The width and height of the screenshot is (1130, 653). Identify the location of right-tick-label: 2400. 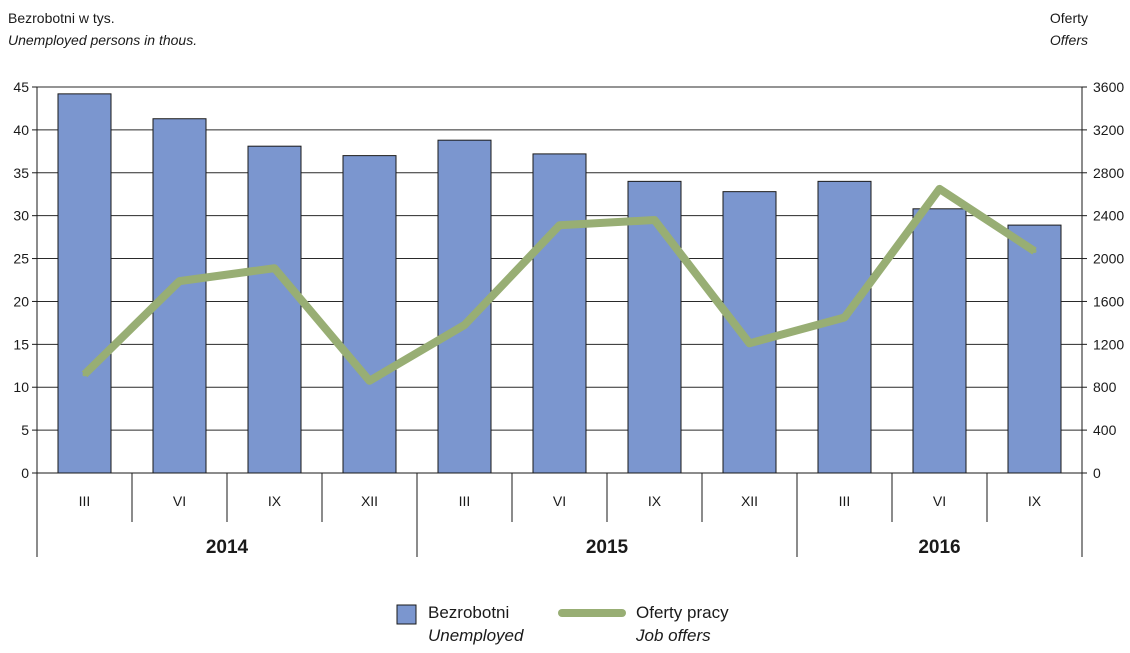
(1108, 216).